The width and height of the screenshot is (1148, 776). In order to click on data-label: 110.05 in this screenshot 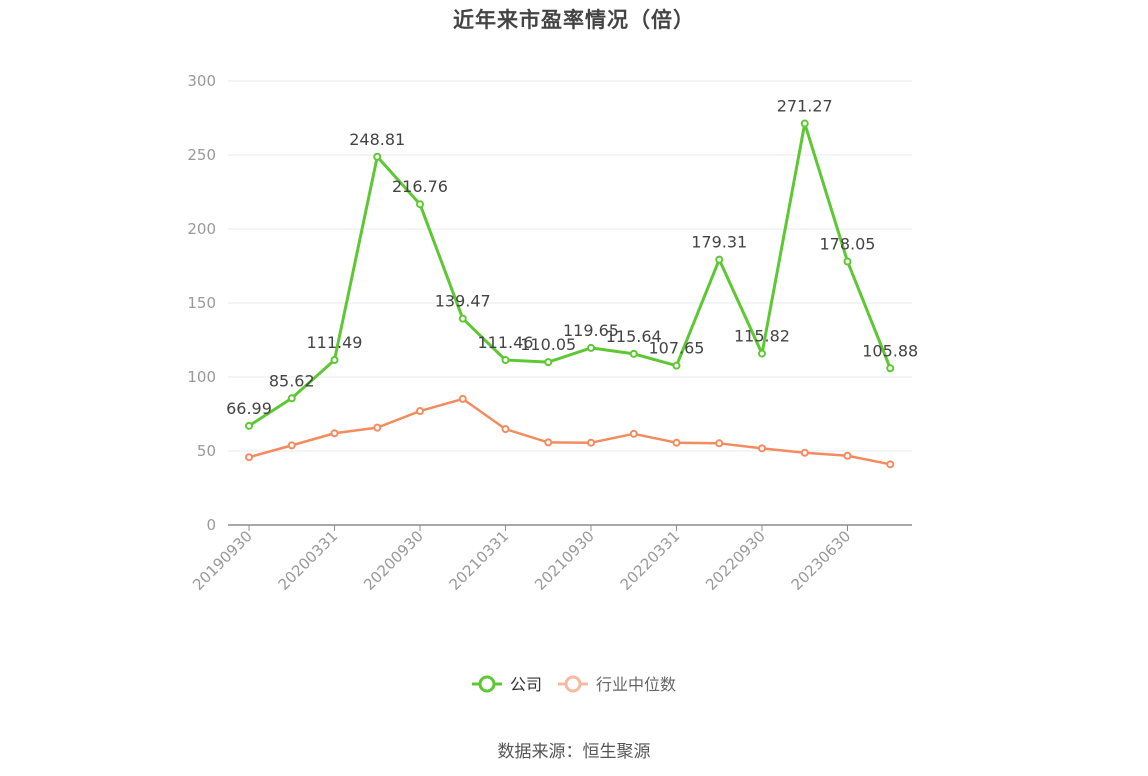, I will do `click(548, 344)`.